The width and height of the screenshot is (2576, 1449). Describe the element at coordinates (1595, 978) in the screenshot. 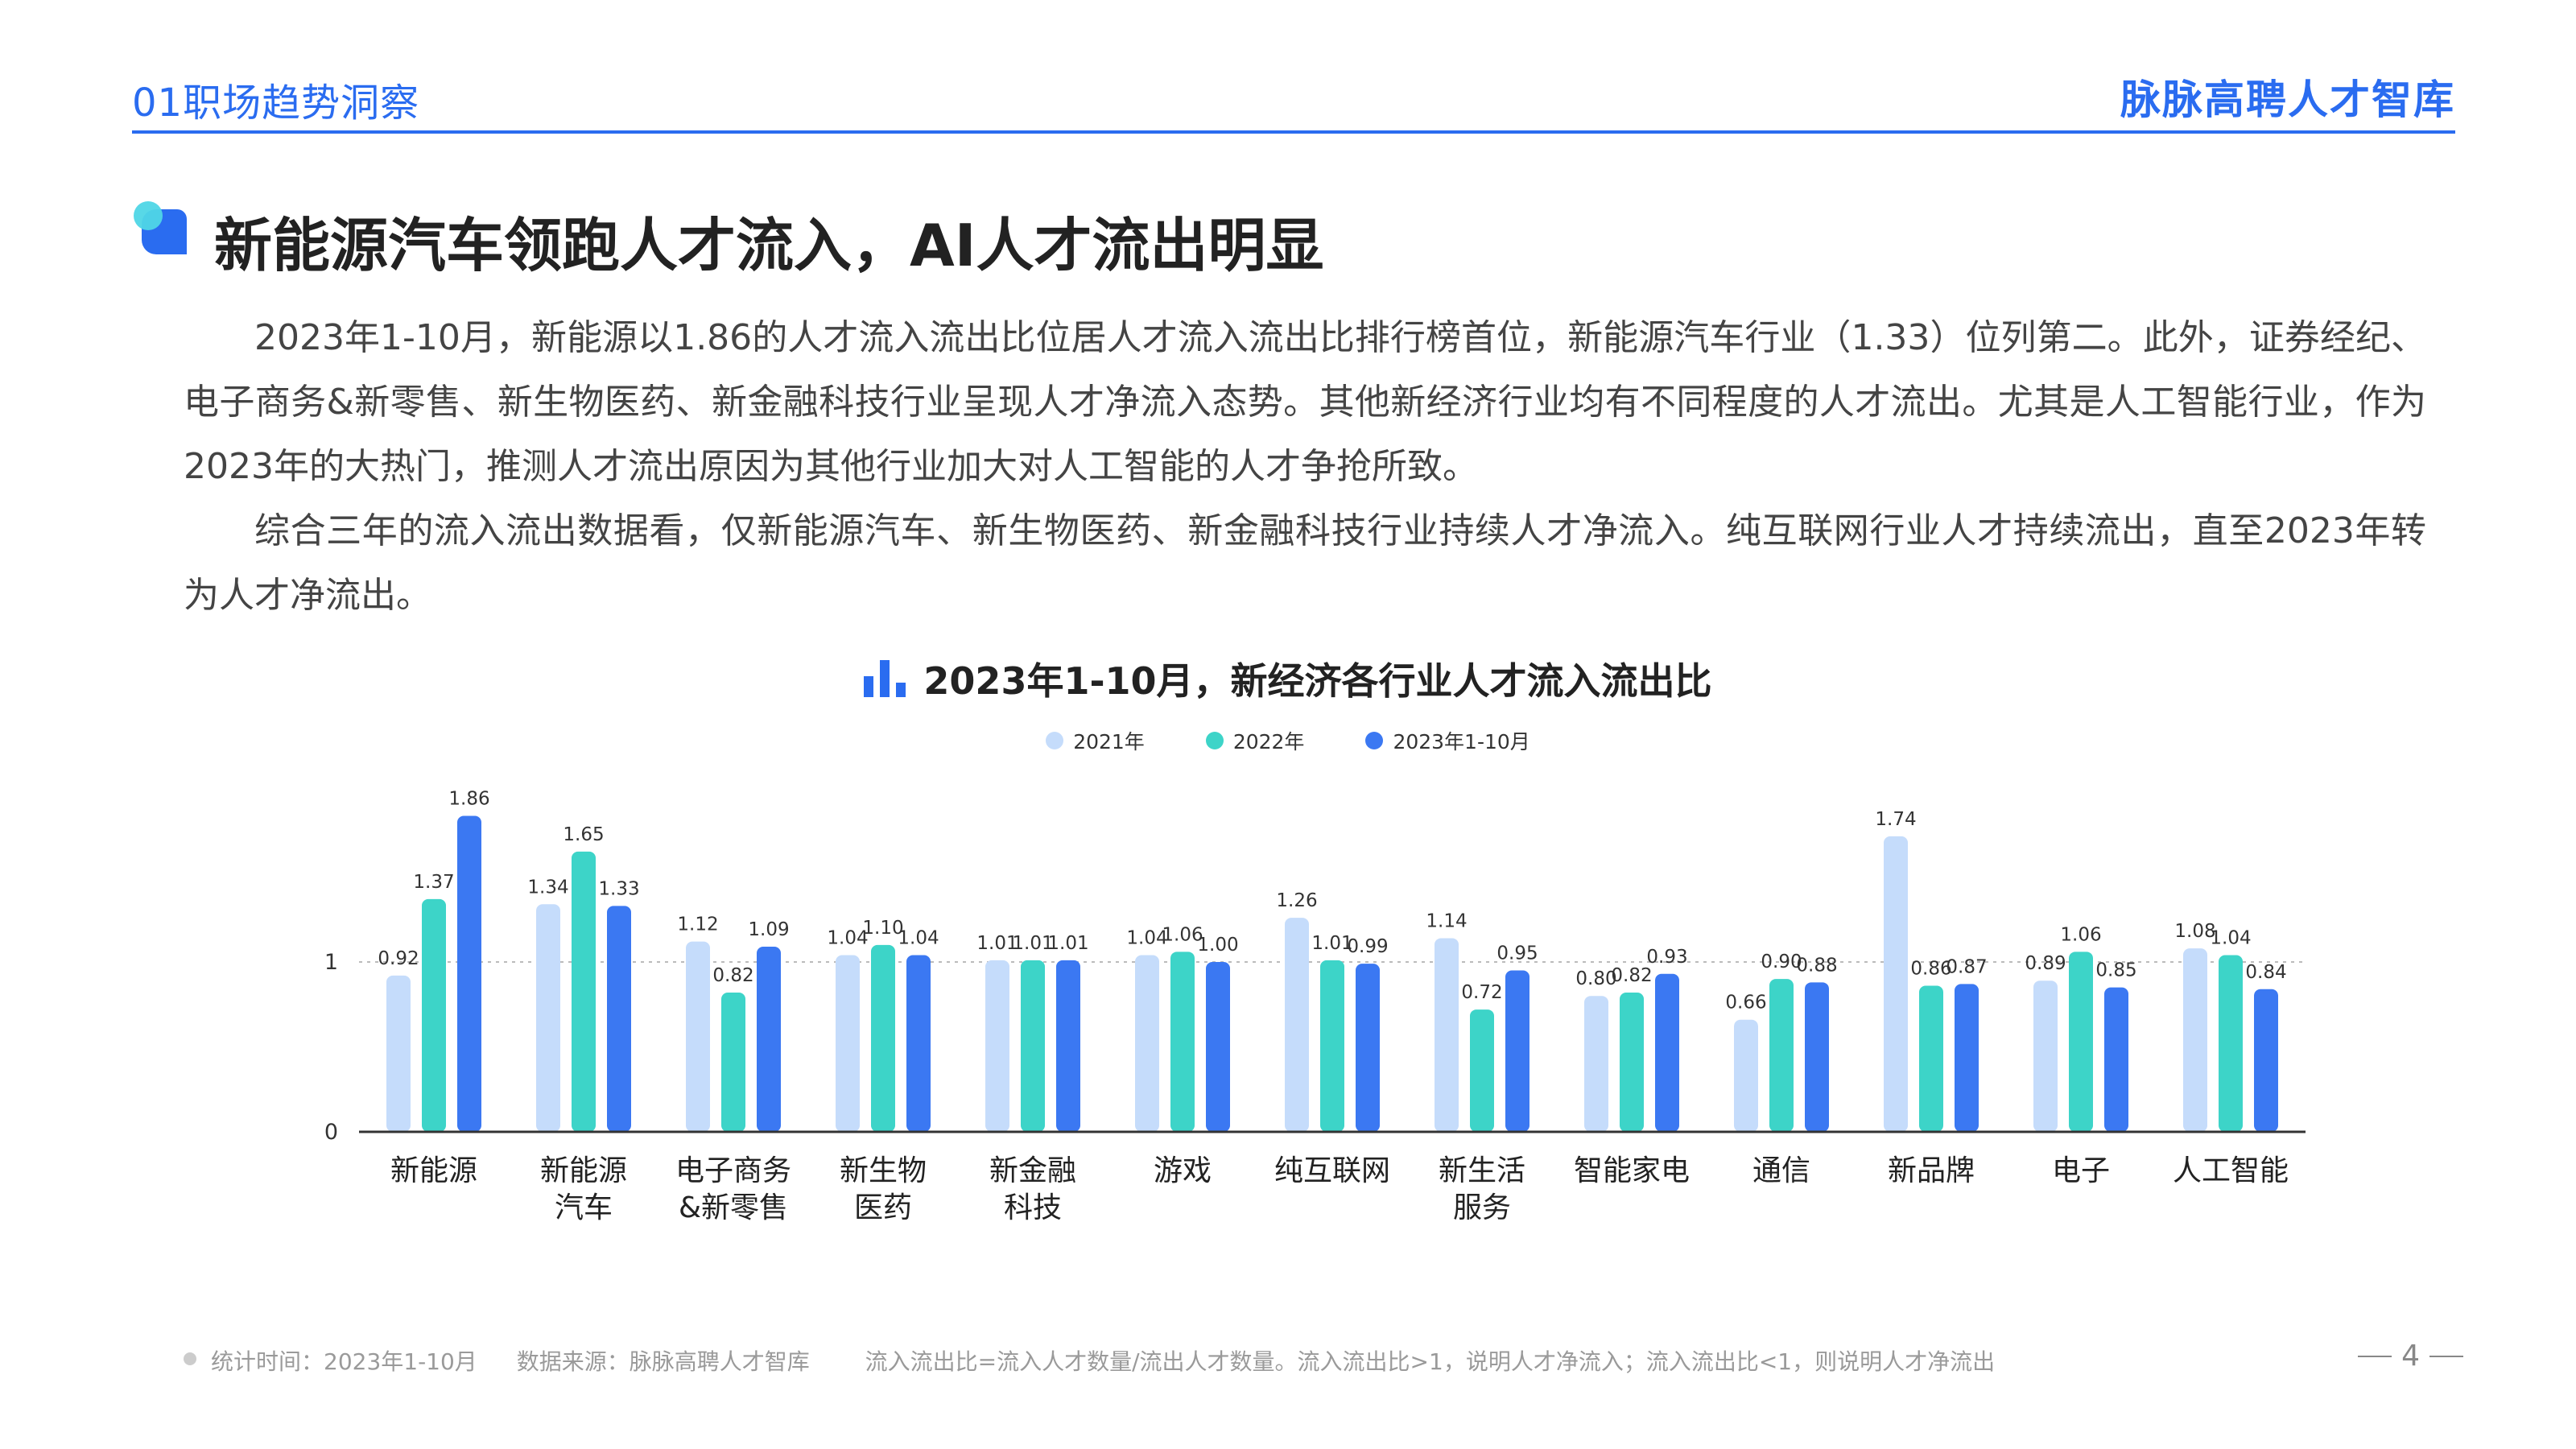

I see `data-label: 0.80` at that location.